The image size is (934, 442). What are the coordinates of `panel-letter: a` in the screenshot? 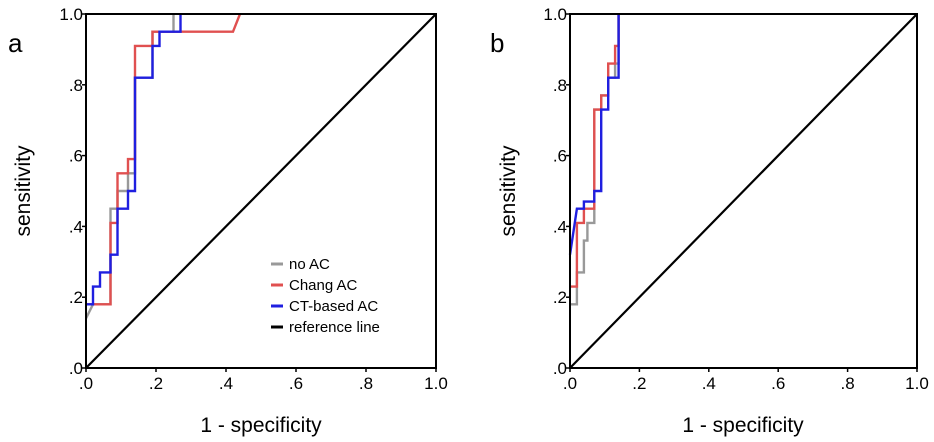 It's located at (15, 43).